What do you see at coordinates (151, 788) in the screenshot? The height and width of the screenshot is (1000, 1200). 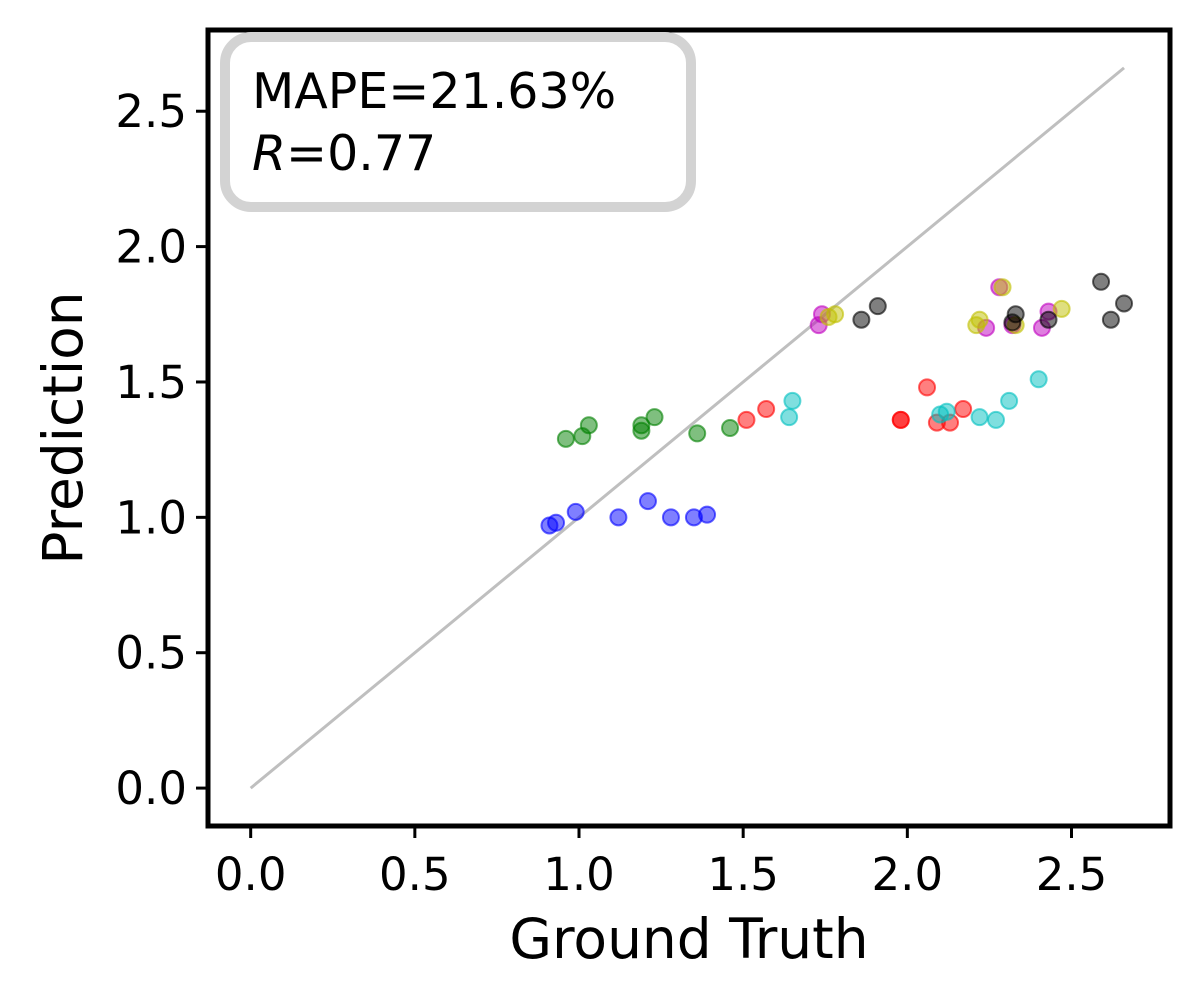 I see `y-tick-label: 0.0` at bounding box center [151, 788].